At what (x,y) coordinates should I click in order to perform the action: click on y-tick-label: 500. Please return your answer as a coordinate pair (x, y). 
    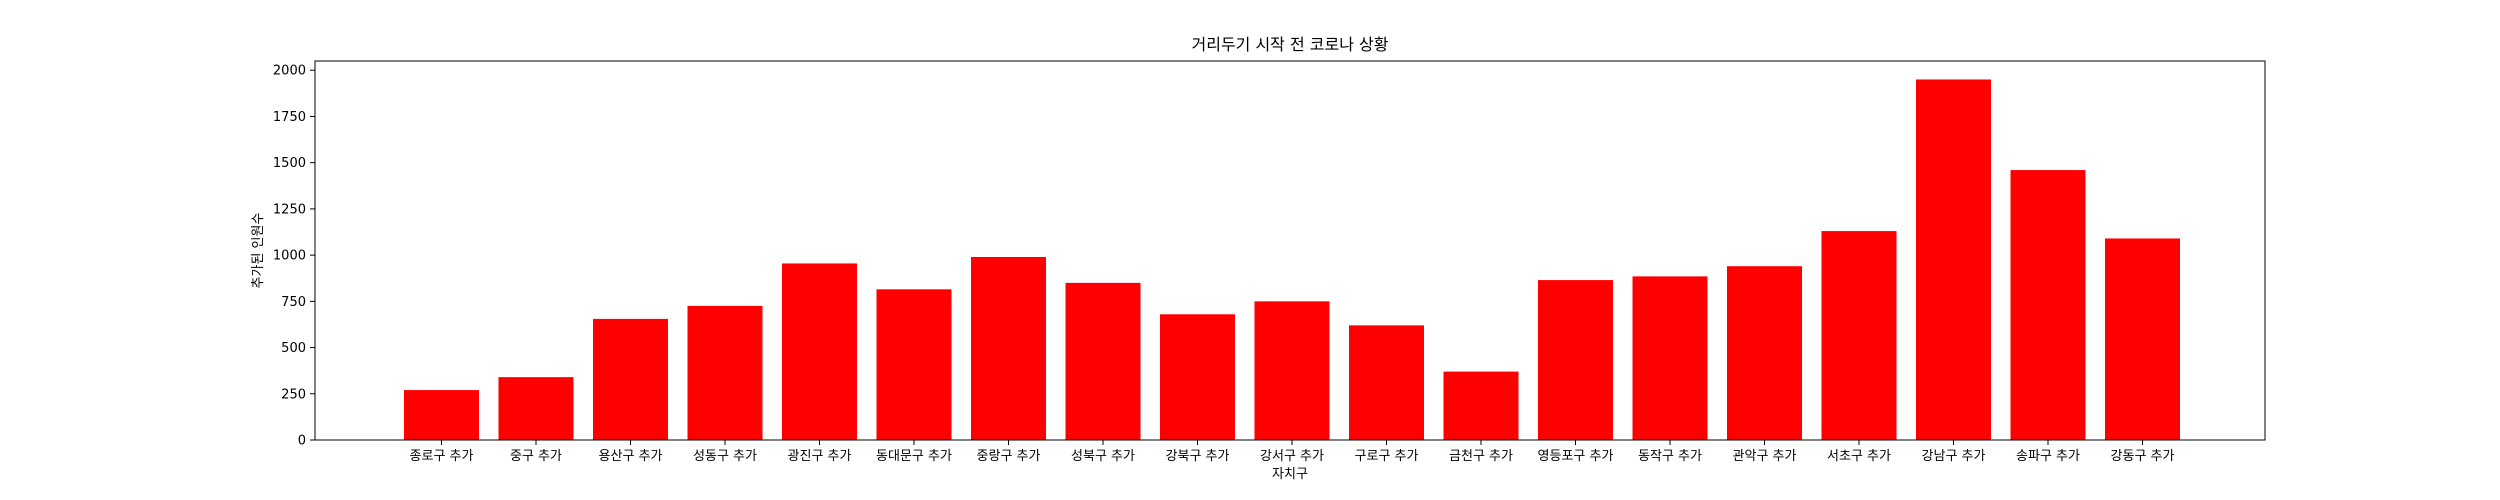
    Looking at the image, I should click on (293, 348).